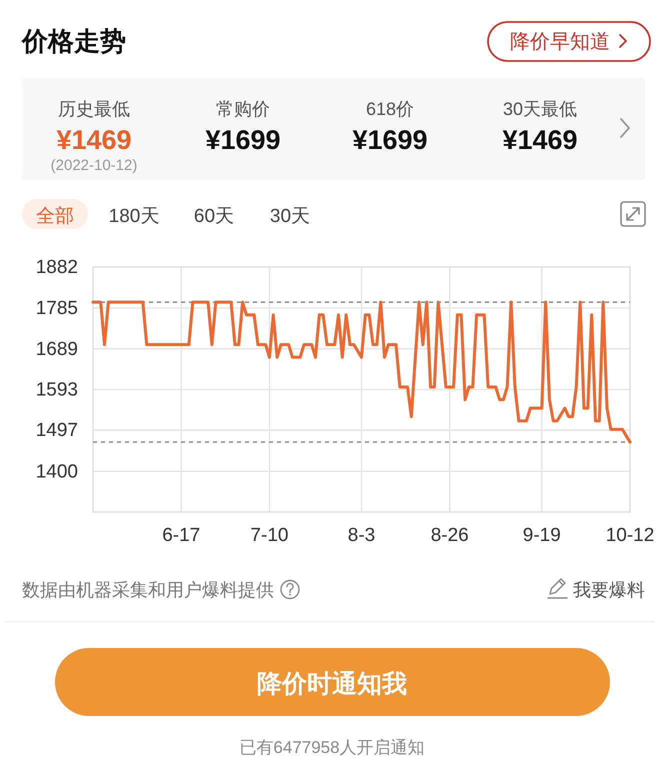 Image resolution: width=658 pixels, height=760 pixels. I want to click on y-tick-label: 1689, so click(57, 349).